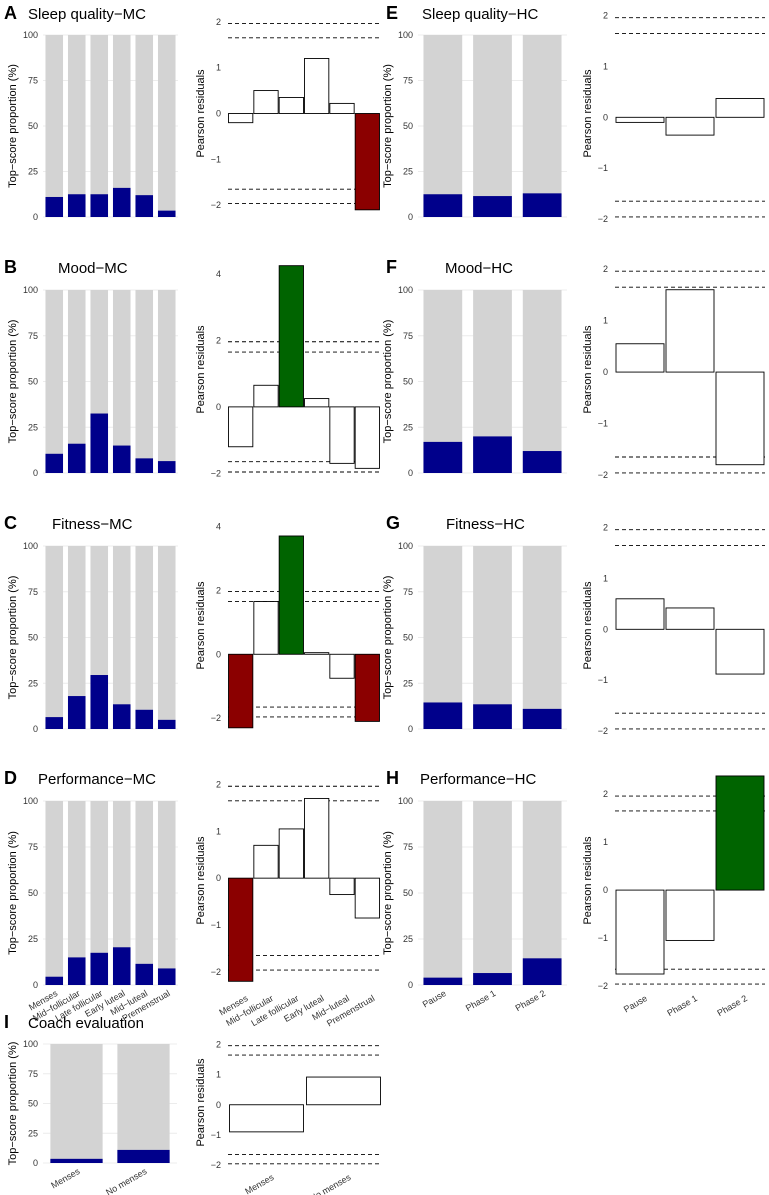 This screenshot has width=769, height=1195. I want to click on panel-letter: F, so click(391, 267).